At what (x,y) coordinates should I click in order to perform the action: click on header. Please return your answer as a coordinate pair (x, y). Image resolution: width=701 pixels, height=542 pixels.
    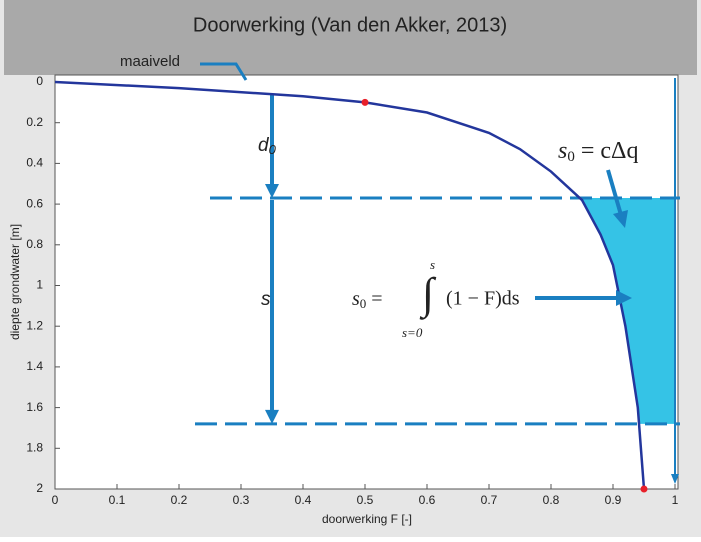
    Looking at the image, I should click on (350, 37).